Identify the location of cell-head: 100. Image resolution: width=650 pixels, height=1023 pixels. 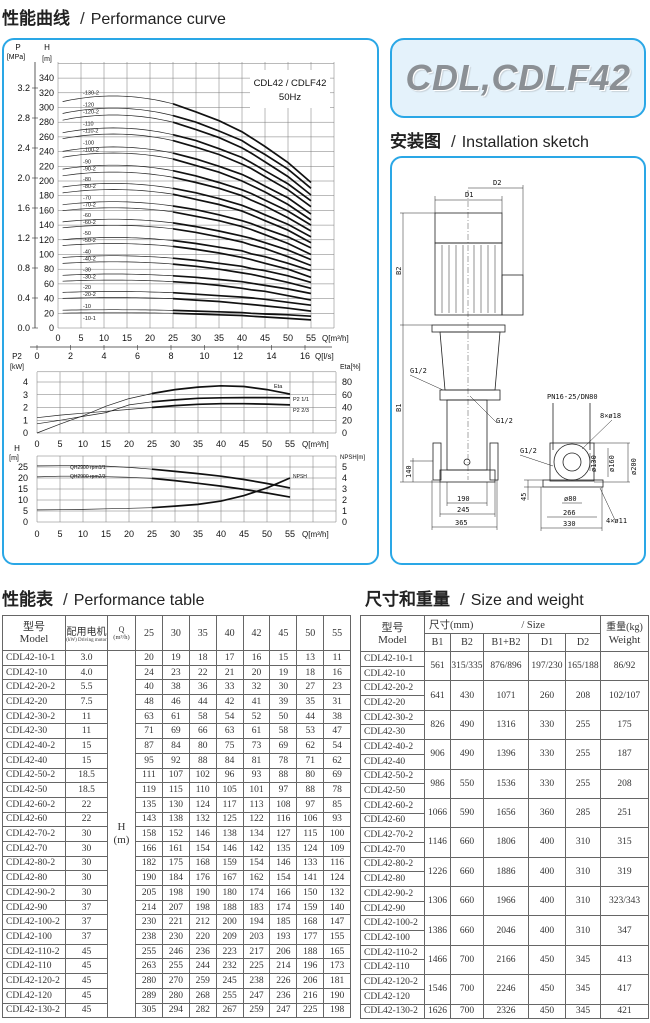
(337, 834).